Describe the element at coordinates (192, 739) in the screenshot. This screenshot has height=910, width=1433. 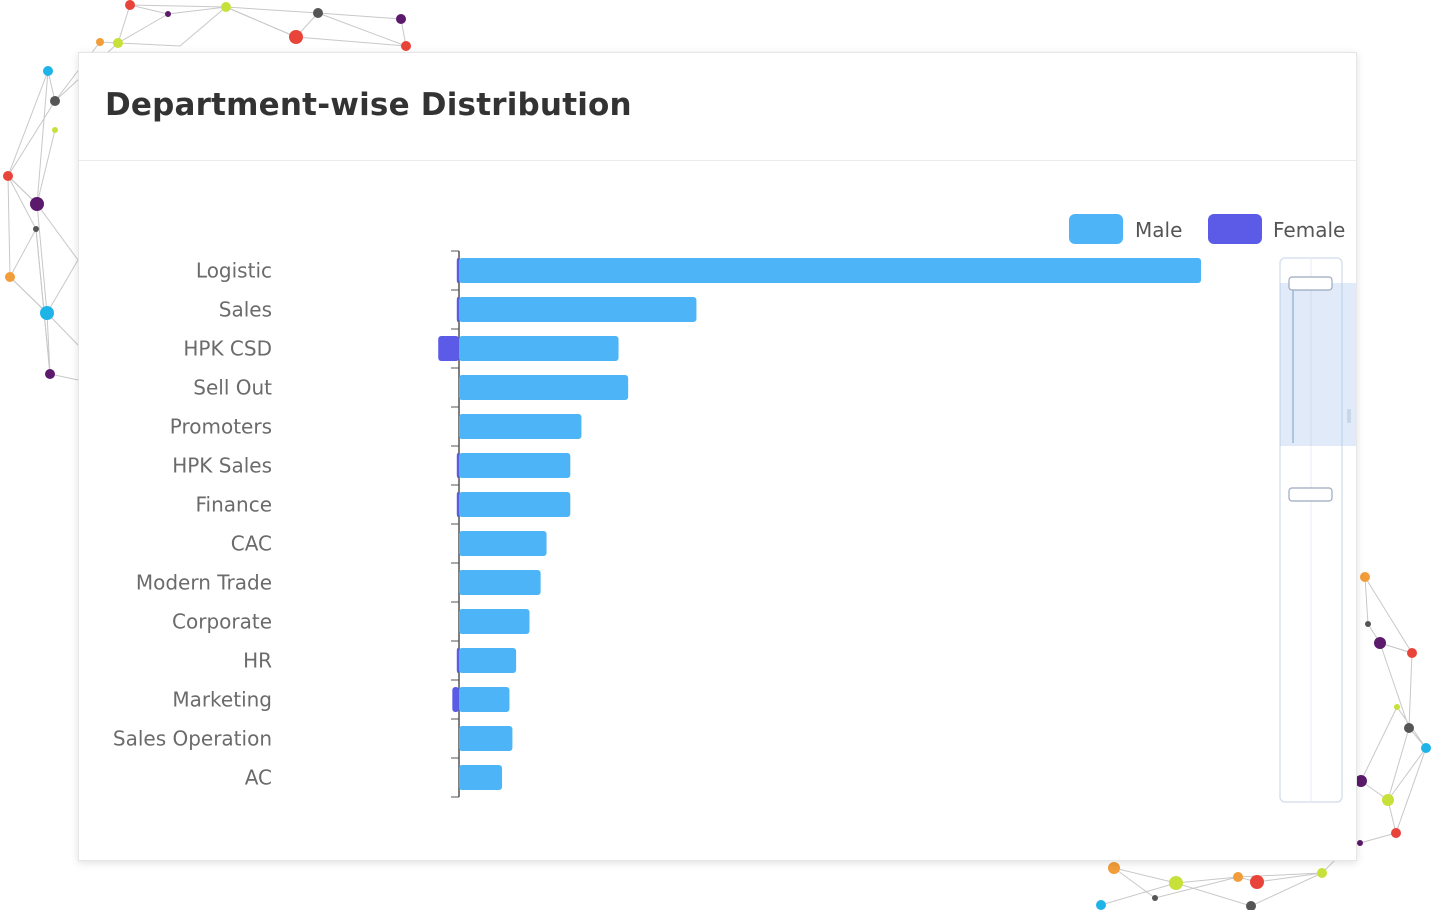
I see `category-label: Sales Operation` at that location.